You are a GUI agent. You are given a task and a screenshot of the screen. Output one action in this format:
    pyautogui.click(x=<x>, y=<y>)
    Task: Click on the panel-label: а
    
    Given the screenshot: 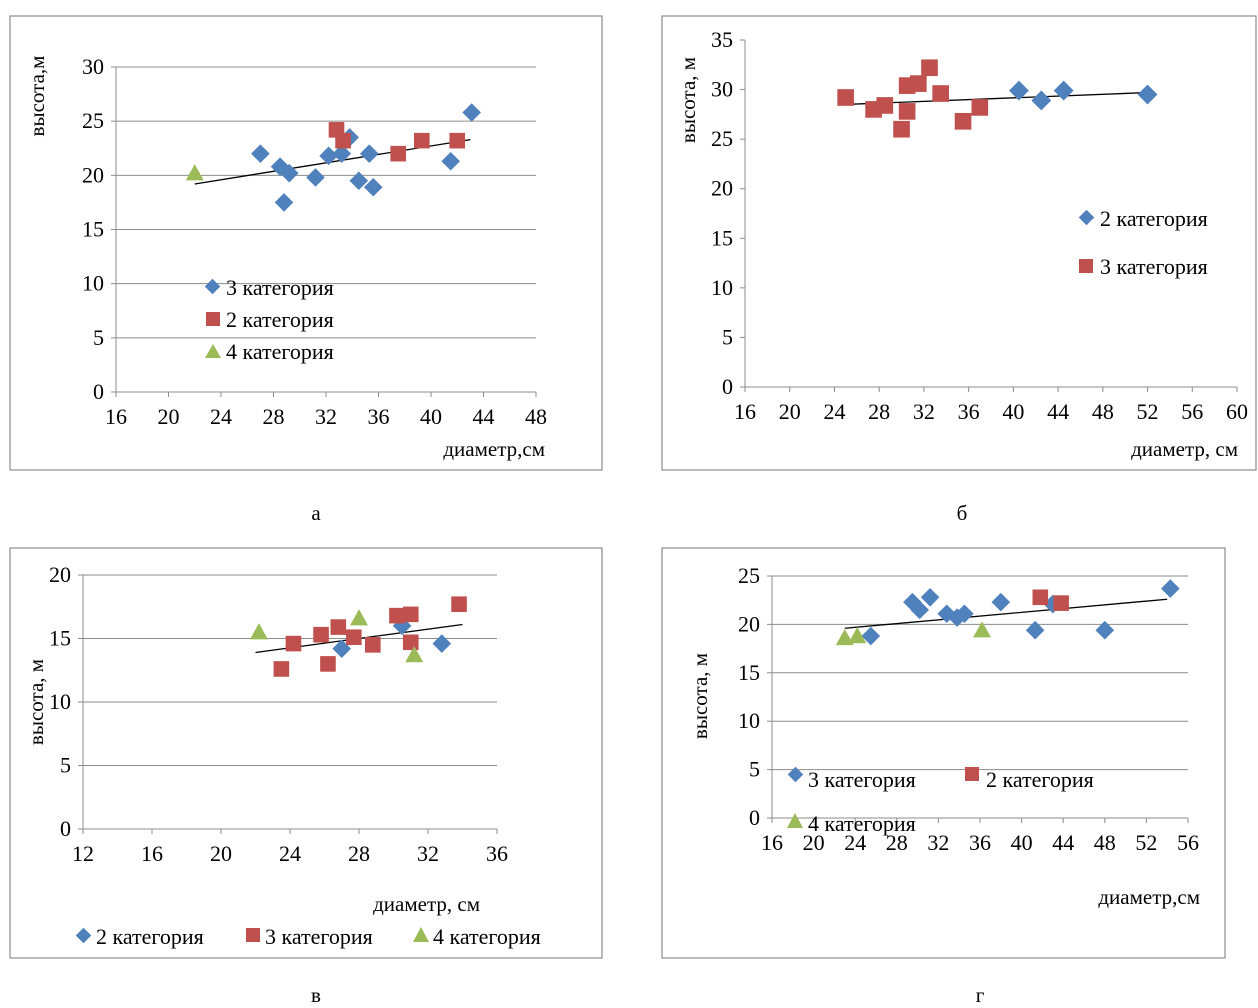 What is the action you would take?
    pyautogui.click(x=316, y=513)
    